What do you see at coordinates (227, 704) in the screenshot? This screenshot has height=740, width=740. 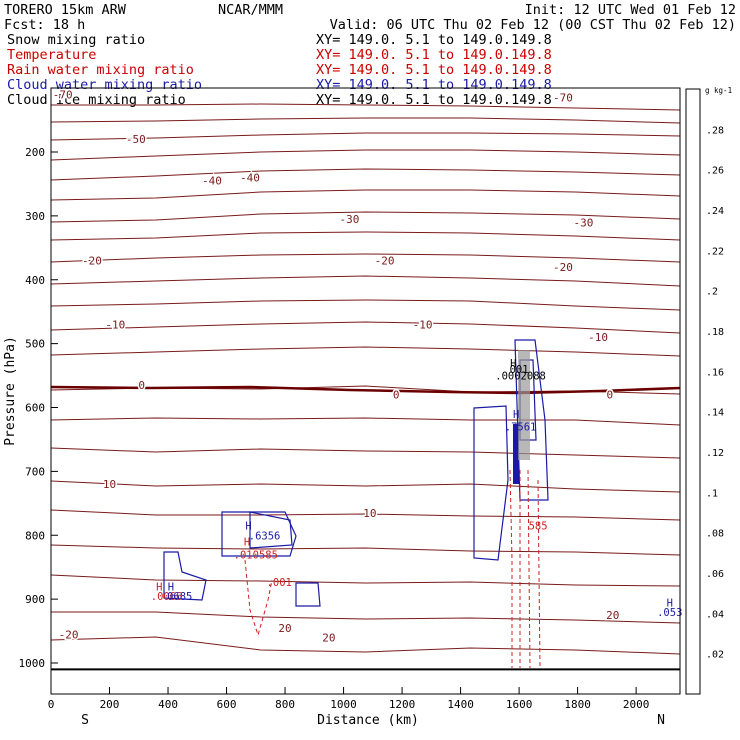 I see `x-tick-label: 600` at bounding box center [227, 704].